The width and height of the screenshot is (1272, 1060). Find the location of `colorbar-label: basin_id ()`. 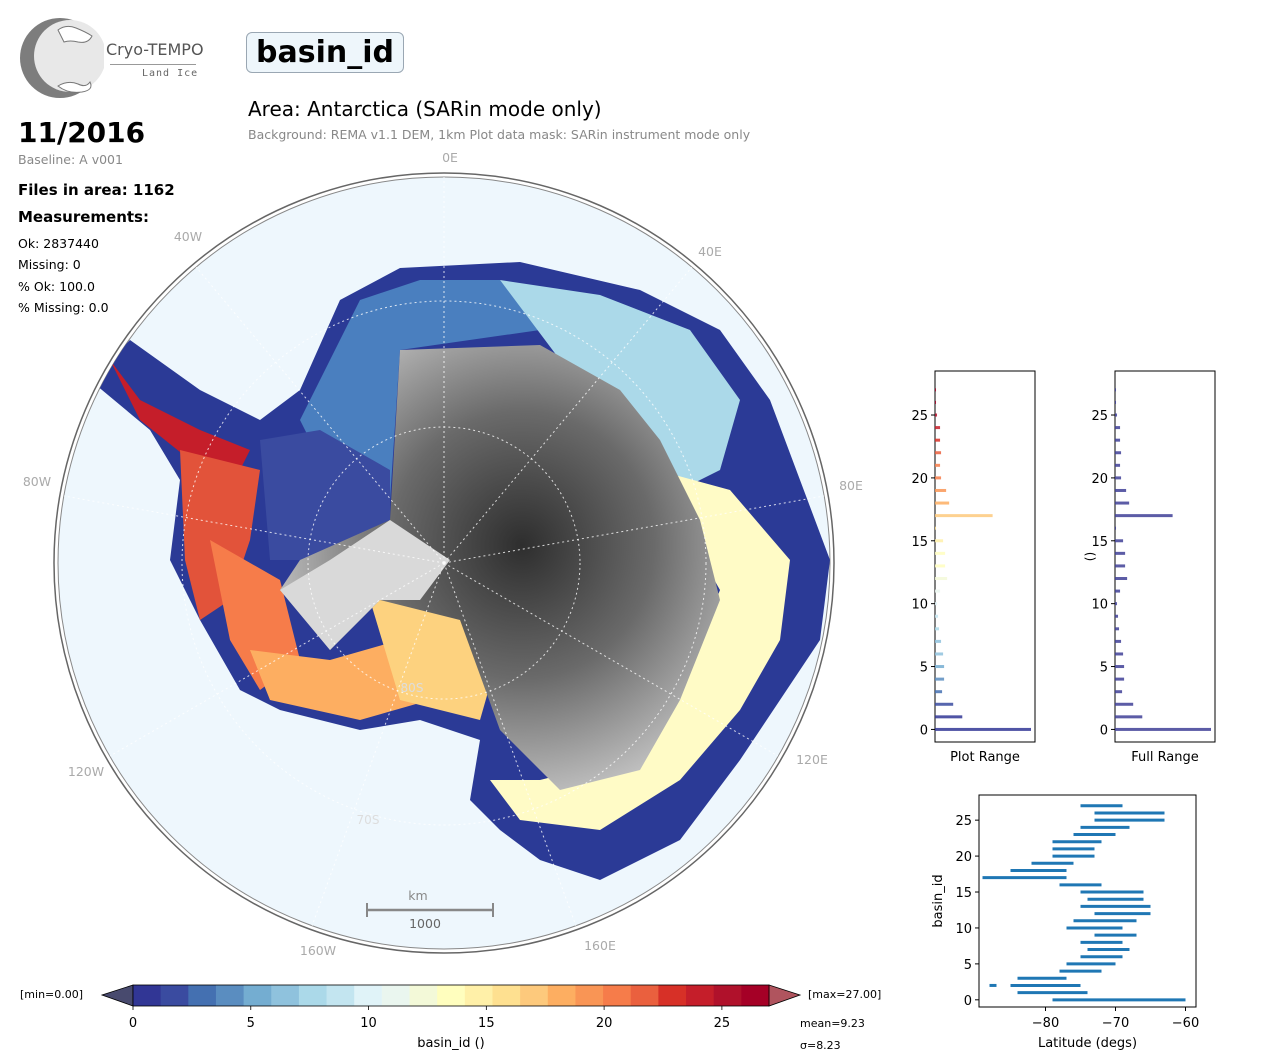

colorbar-label: basin_id () is located at coordinates (450, 1043).